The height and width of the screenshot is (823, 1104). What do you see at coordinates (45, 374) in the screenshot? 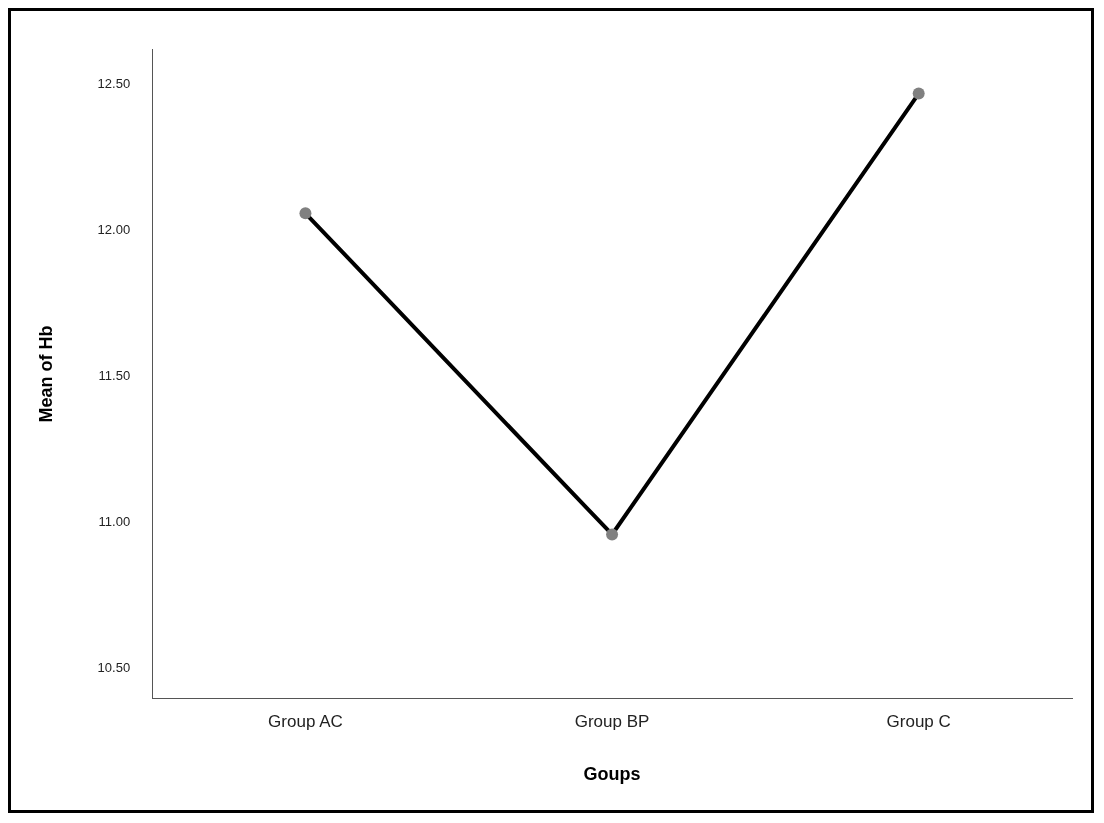
I see `y-axis-title: Mean of Hb` at bounding box center [45, 374].